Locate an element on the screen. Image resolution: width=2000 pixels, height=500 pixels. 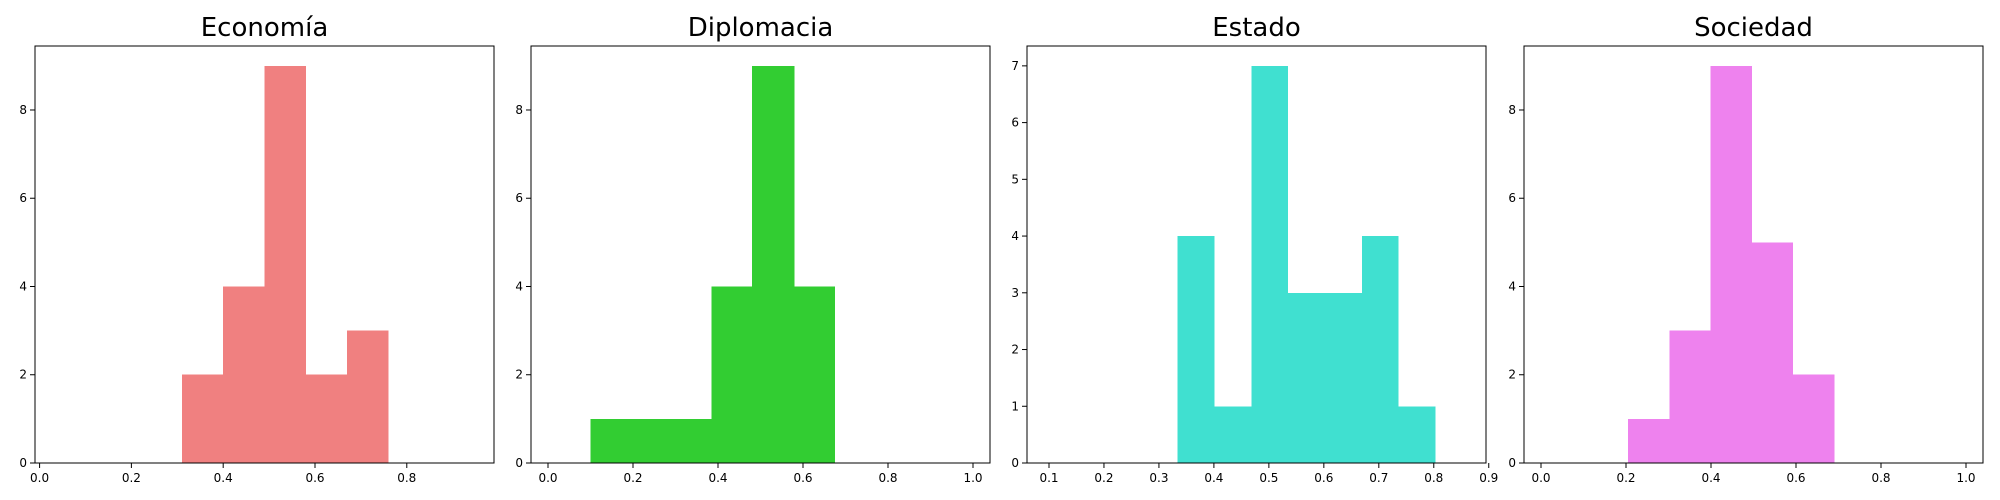
x-tick-label: 0.5 is located at coordinates (1268, 478).